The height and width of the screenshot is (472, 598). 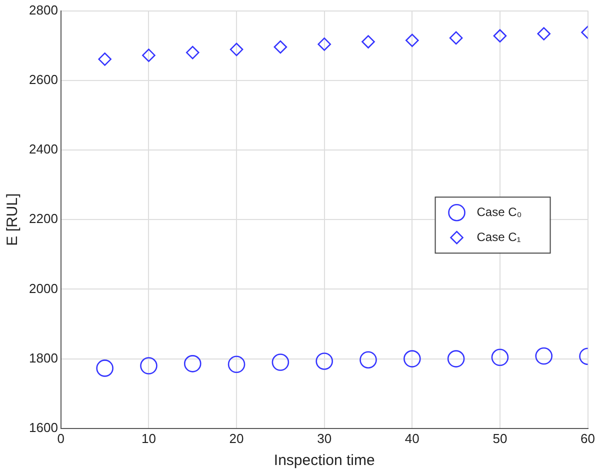 I want to click on x-tick-label: 0, so click(x=61, y=438).